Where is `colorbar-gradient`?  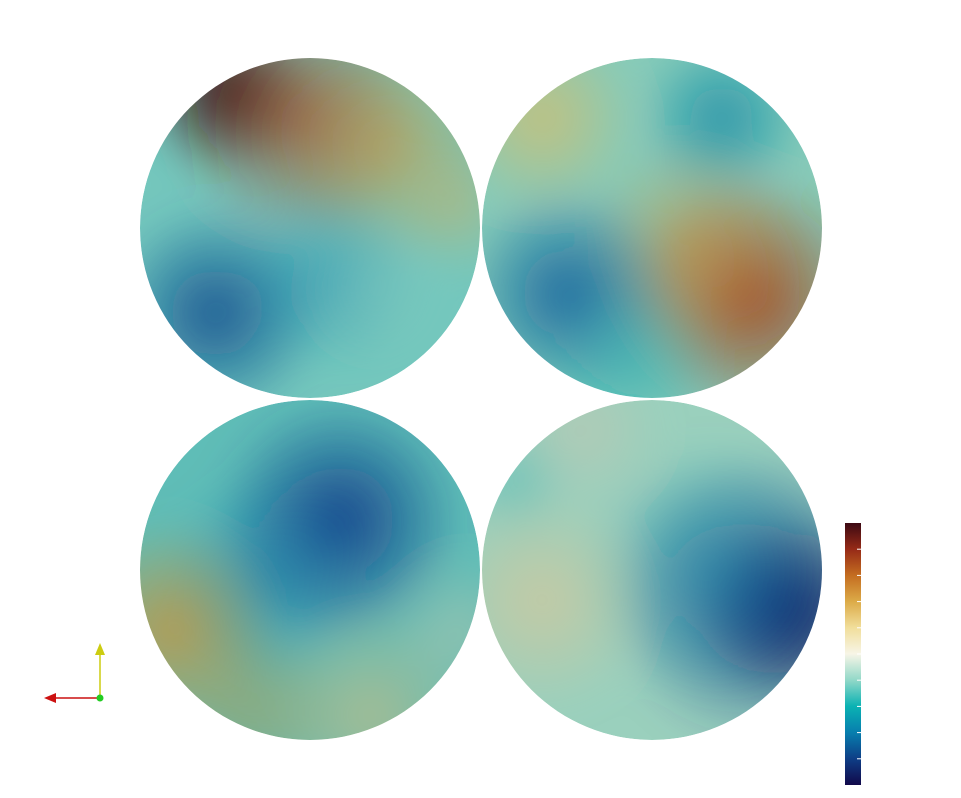 colorbar-gradient is located at coordinates (853, 654).